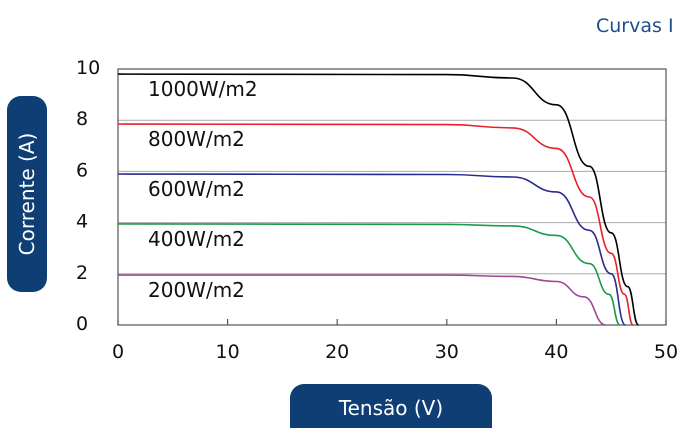  I want to click on series-label: 800W/m2, so click(196, 139).